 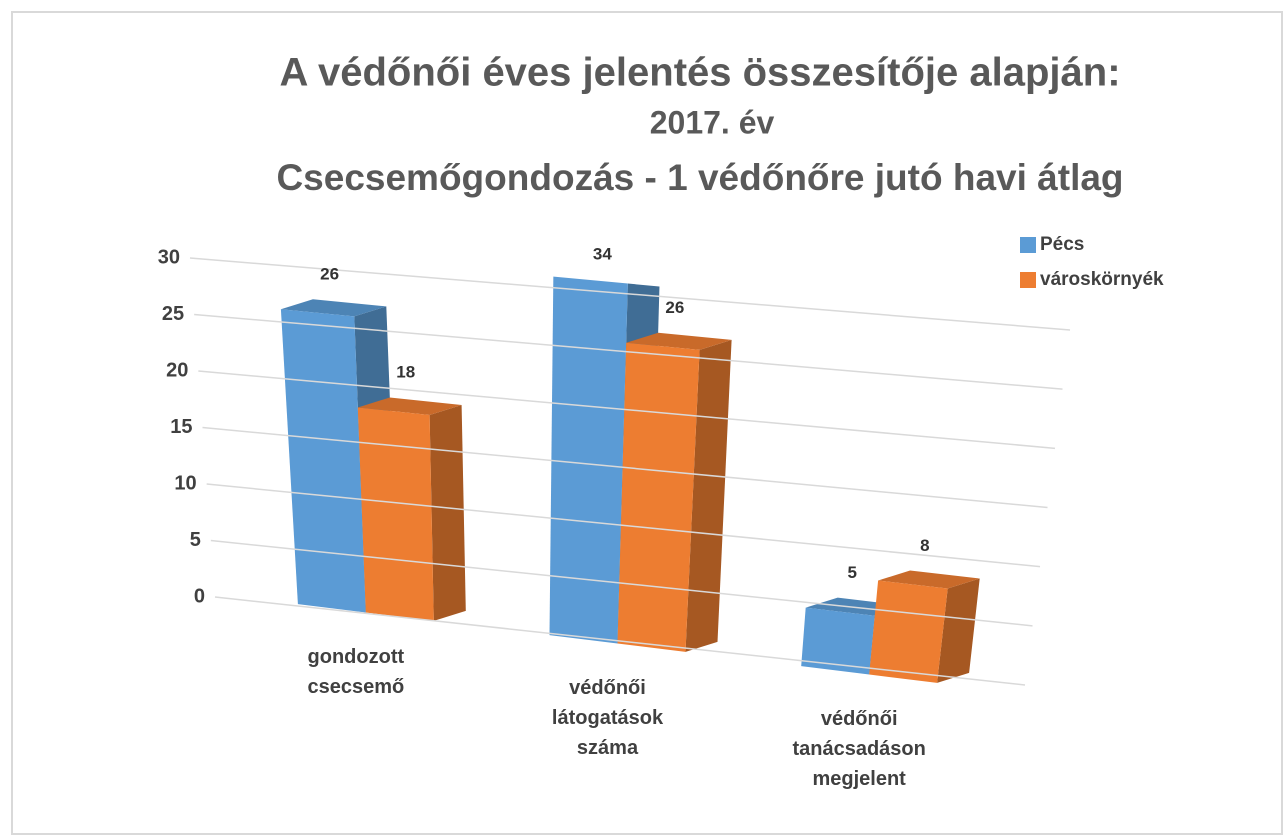 What do you see at coordinates (608, 718) in the screenshot?
I see `x-tick-label: látogatások` at bounding box center [608, 718].